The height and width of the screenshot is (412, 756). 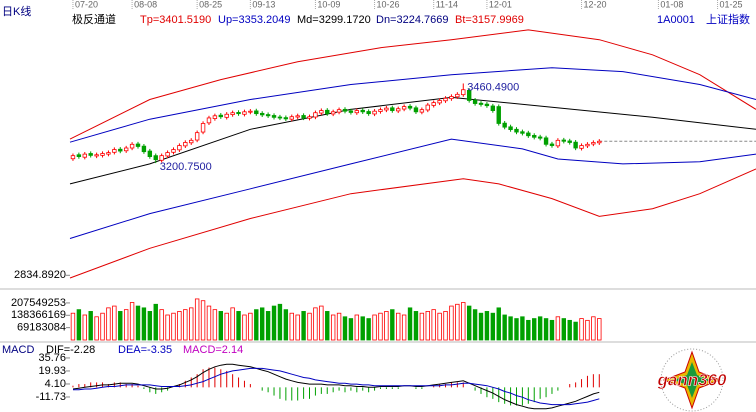 I want to click on x-tick-label: 08-25, so click(x=210, y=4).